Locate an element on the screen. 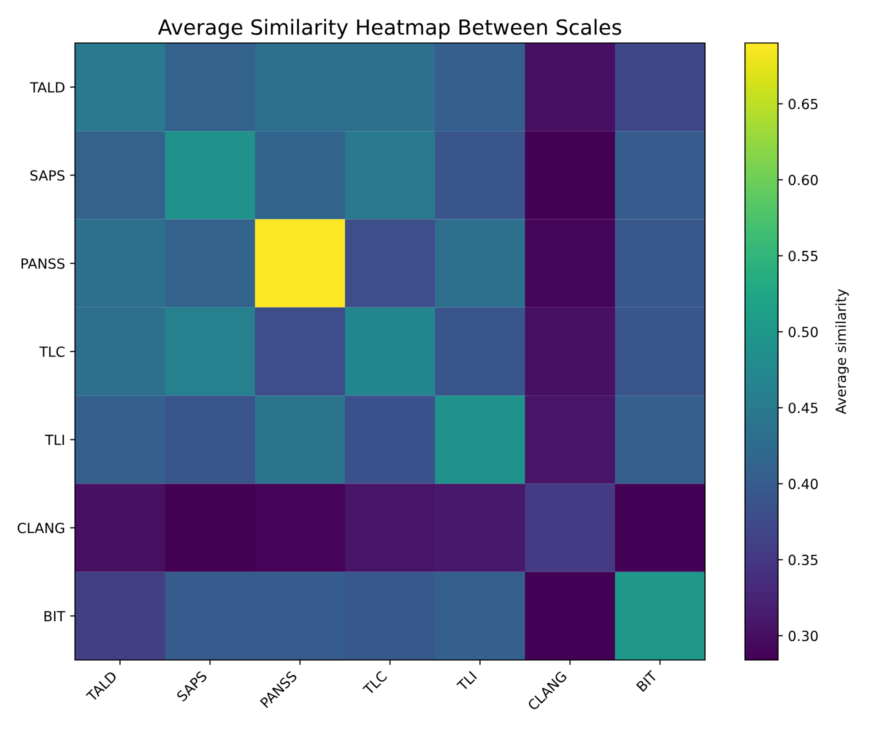  color-bar-label: 0.60 is located at coordinates (803, 180).